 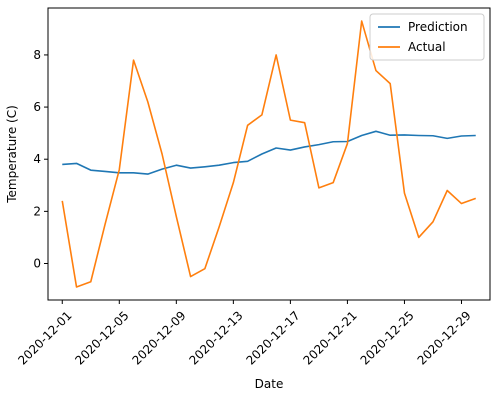 I want to click on x-tick-label: 2020-12-09, so click(x=158, y=337).